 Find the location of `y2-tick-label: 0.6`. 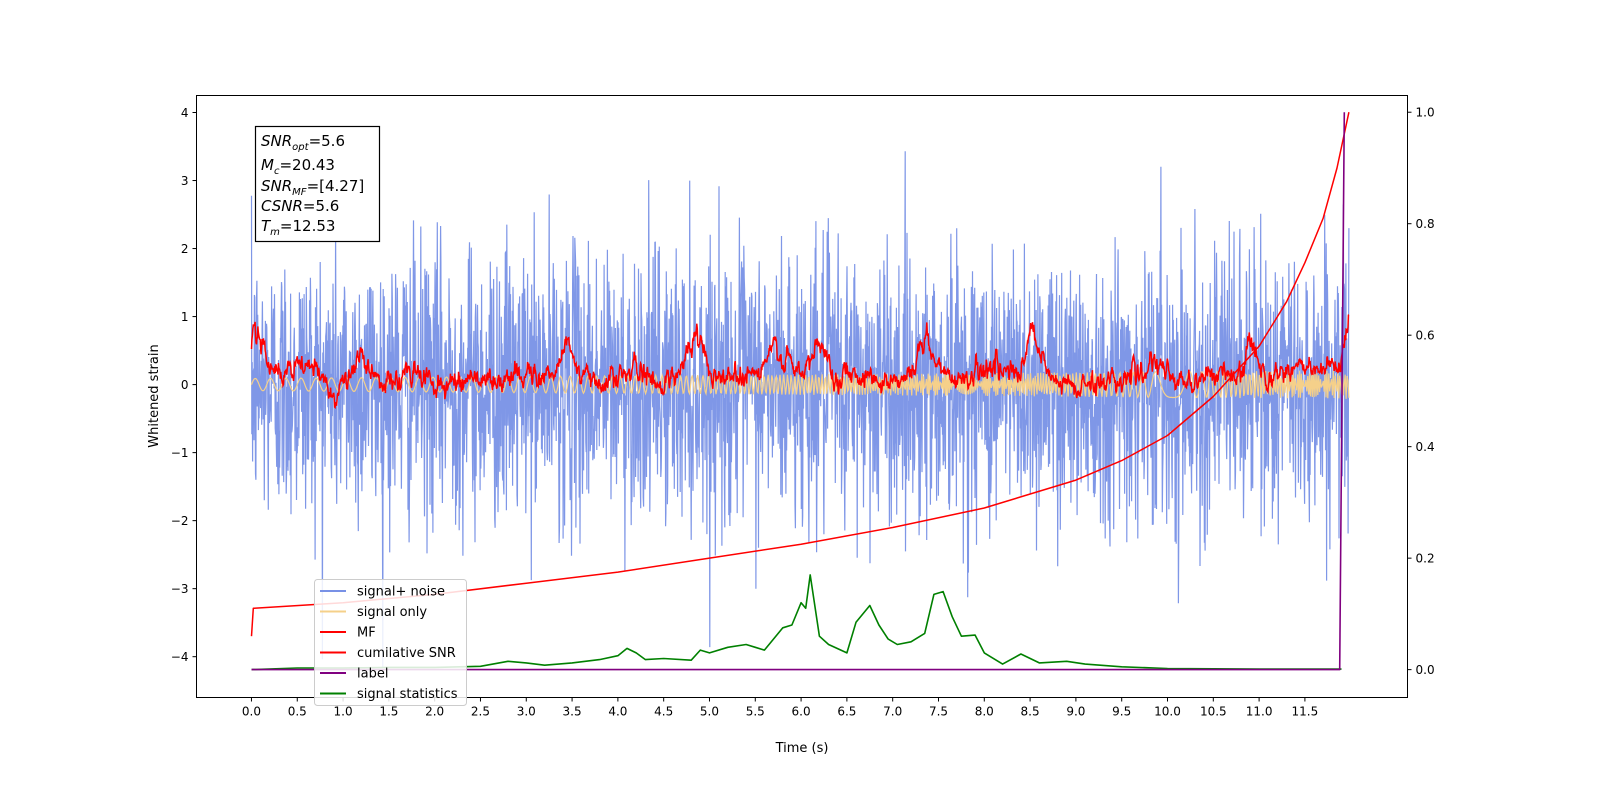

y2-tick-label: 0.6 is located at coordinates (1425, 336).